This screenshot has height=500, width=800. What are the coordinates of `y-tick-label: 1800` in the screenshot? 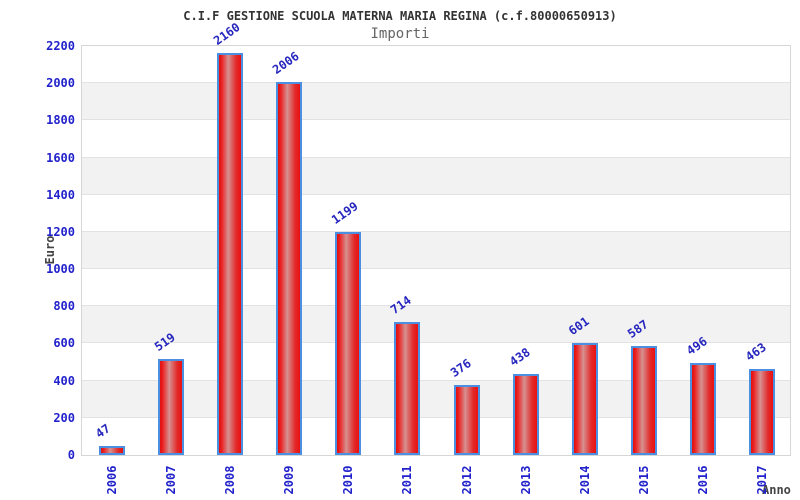 It's located at (60, 120).